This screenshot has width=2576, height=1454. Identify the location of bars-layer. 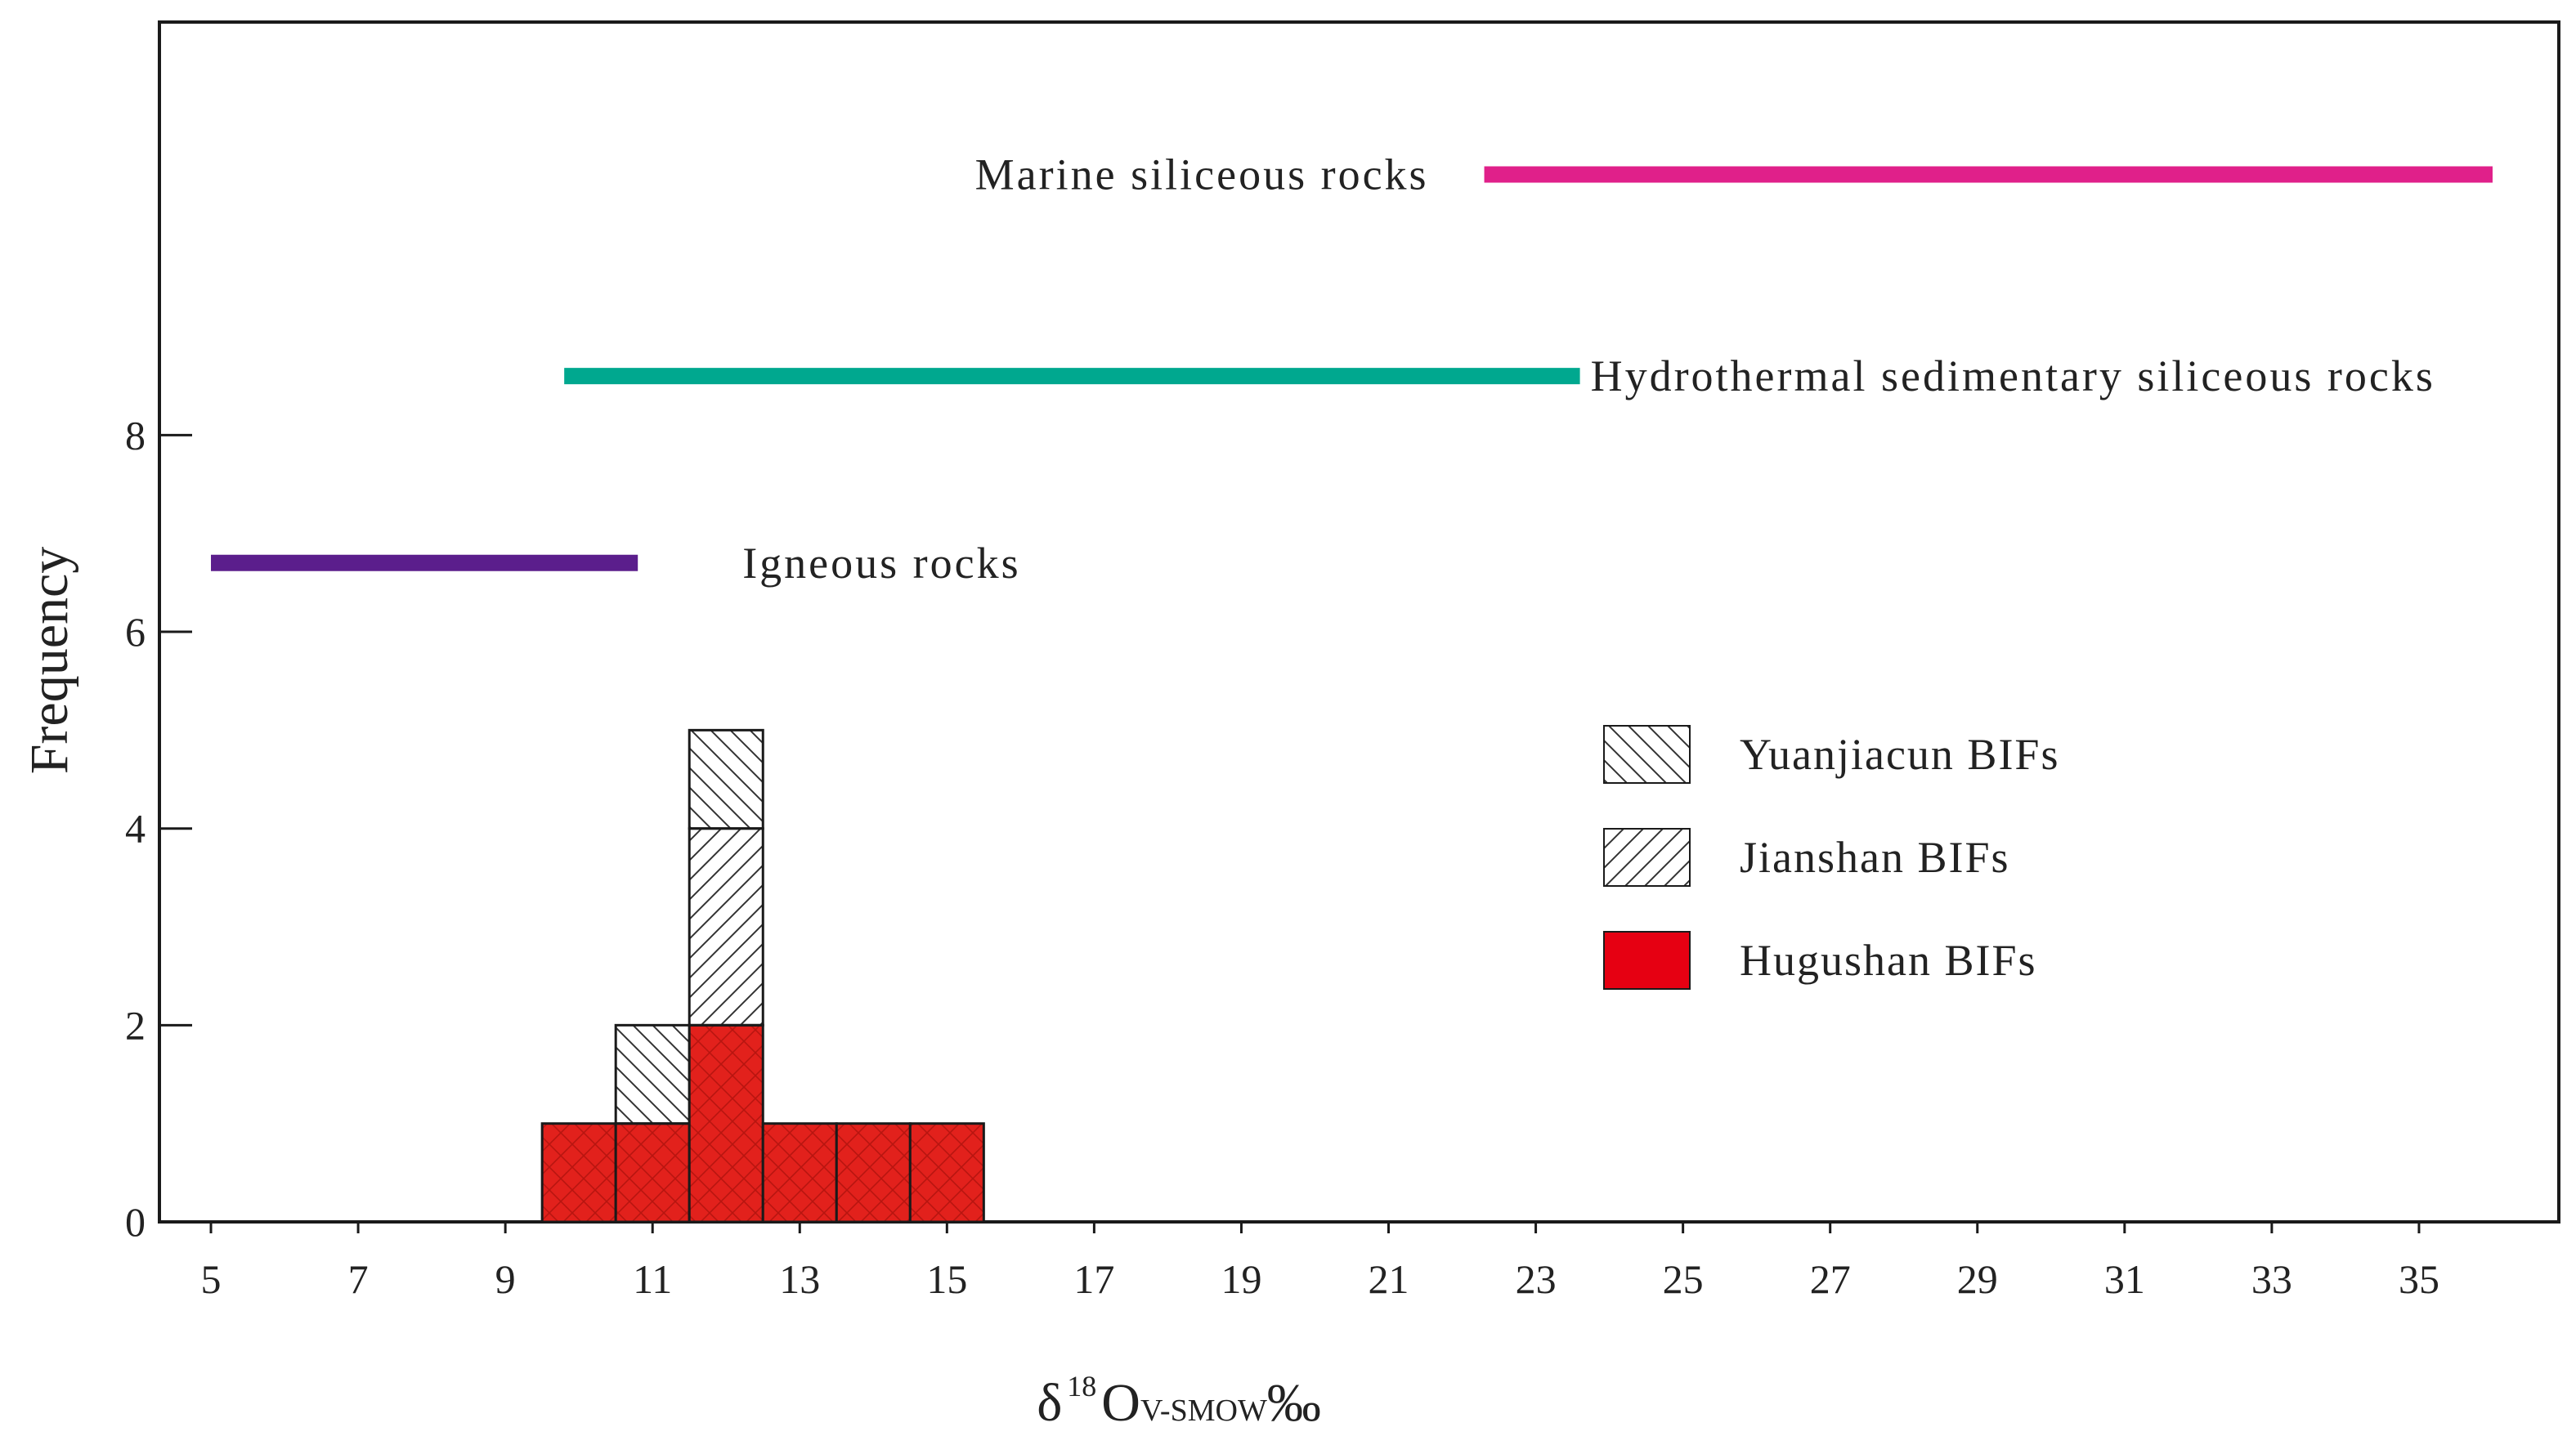
(804, 976).